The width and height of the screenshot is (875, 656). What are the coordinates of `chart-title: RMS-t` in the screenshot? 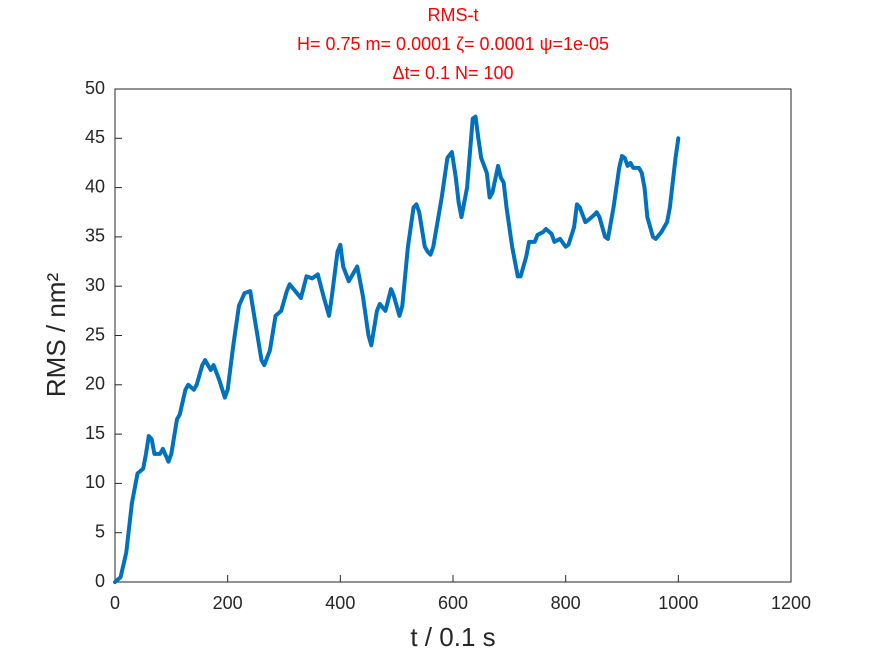 It's located at (453, 15).